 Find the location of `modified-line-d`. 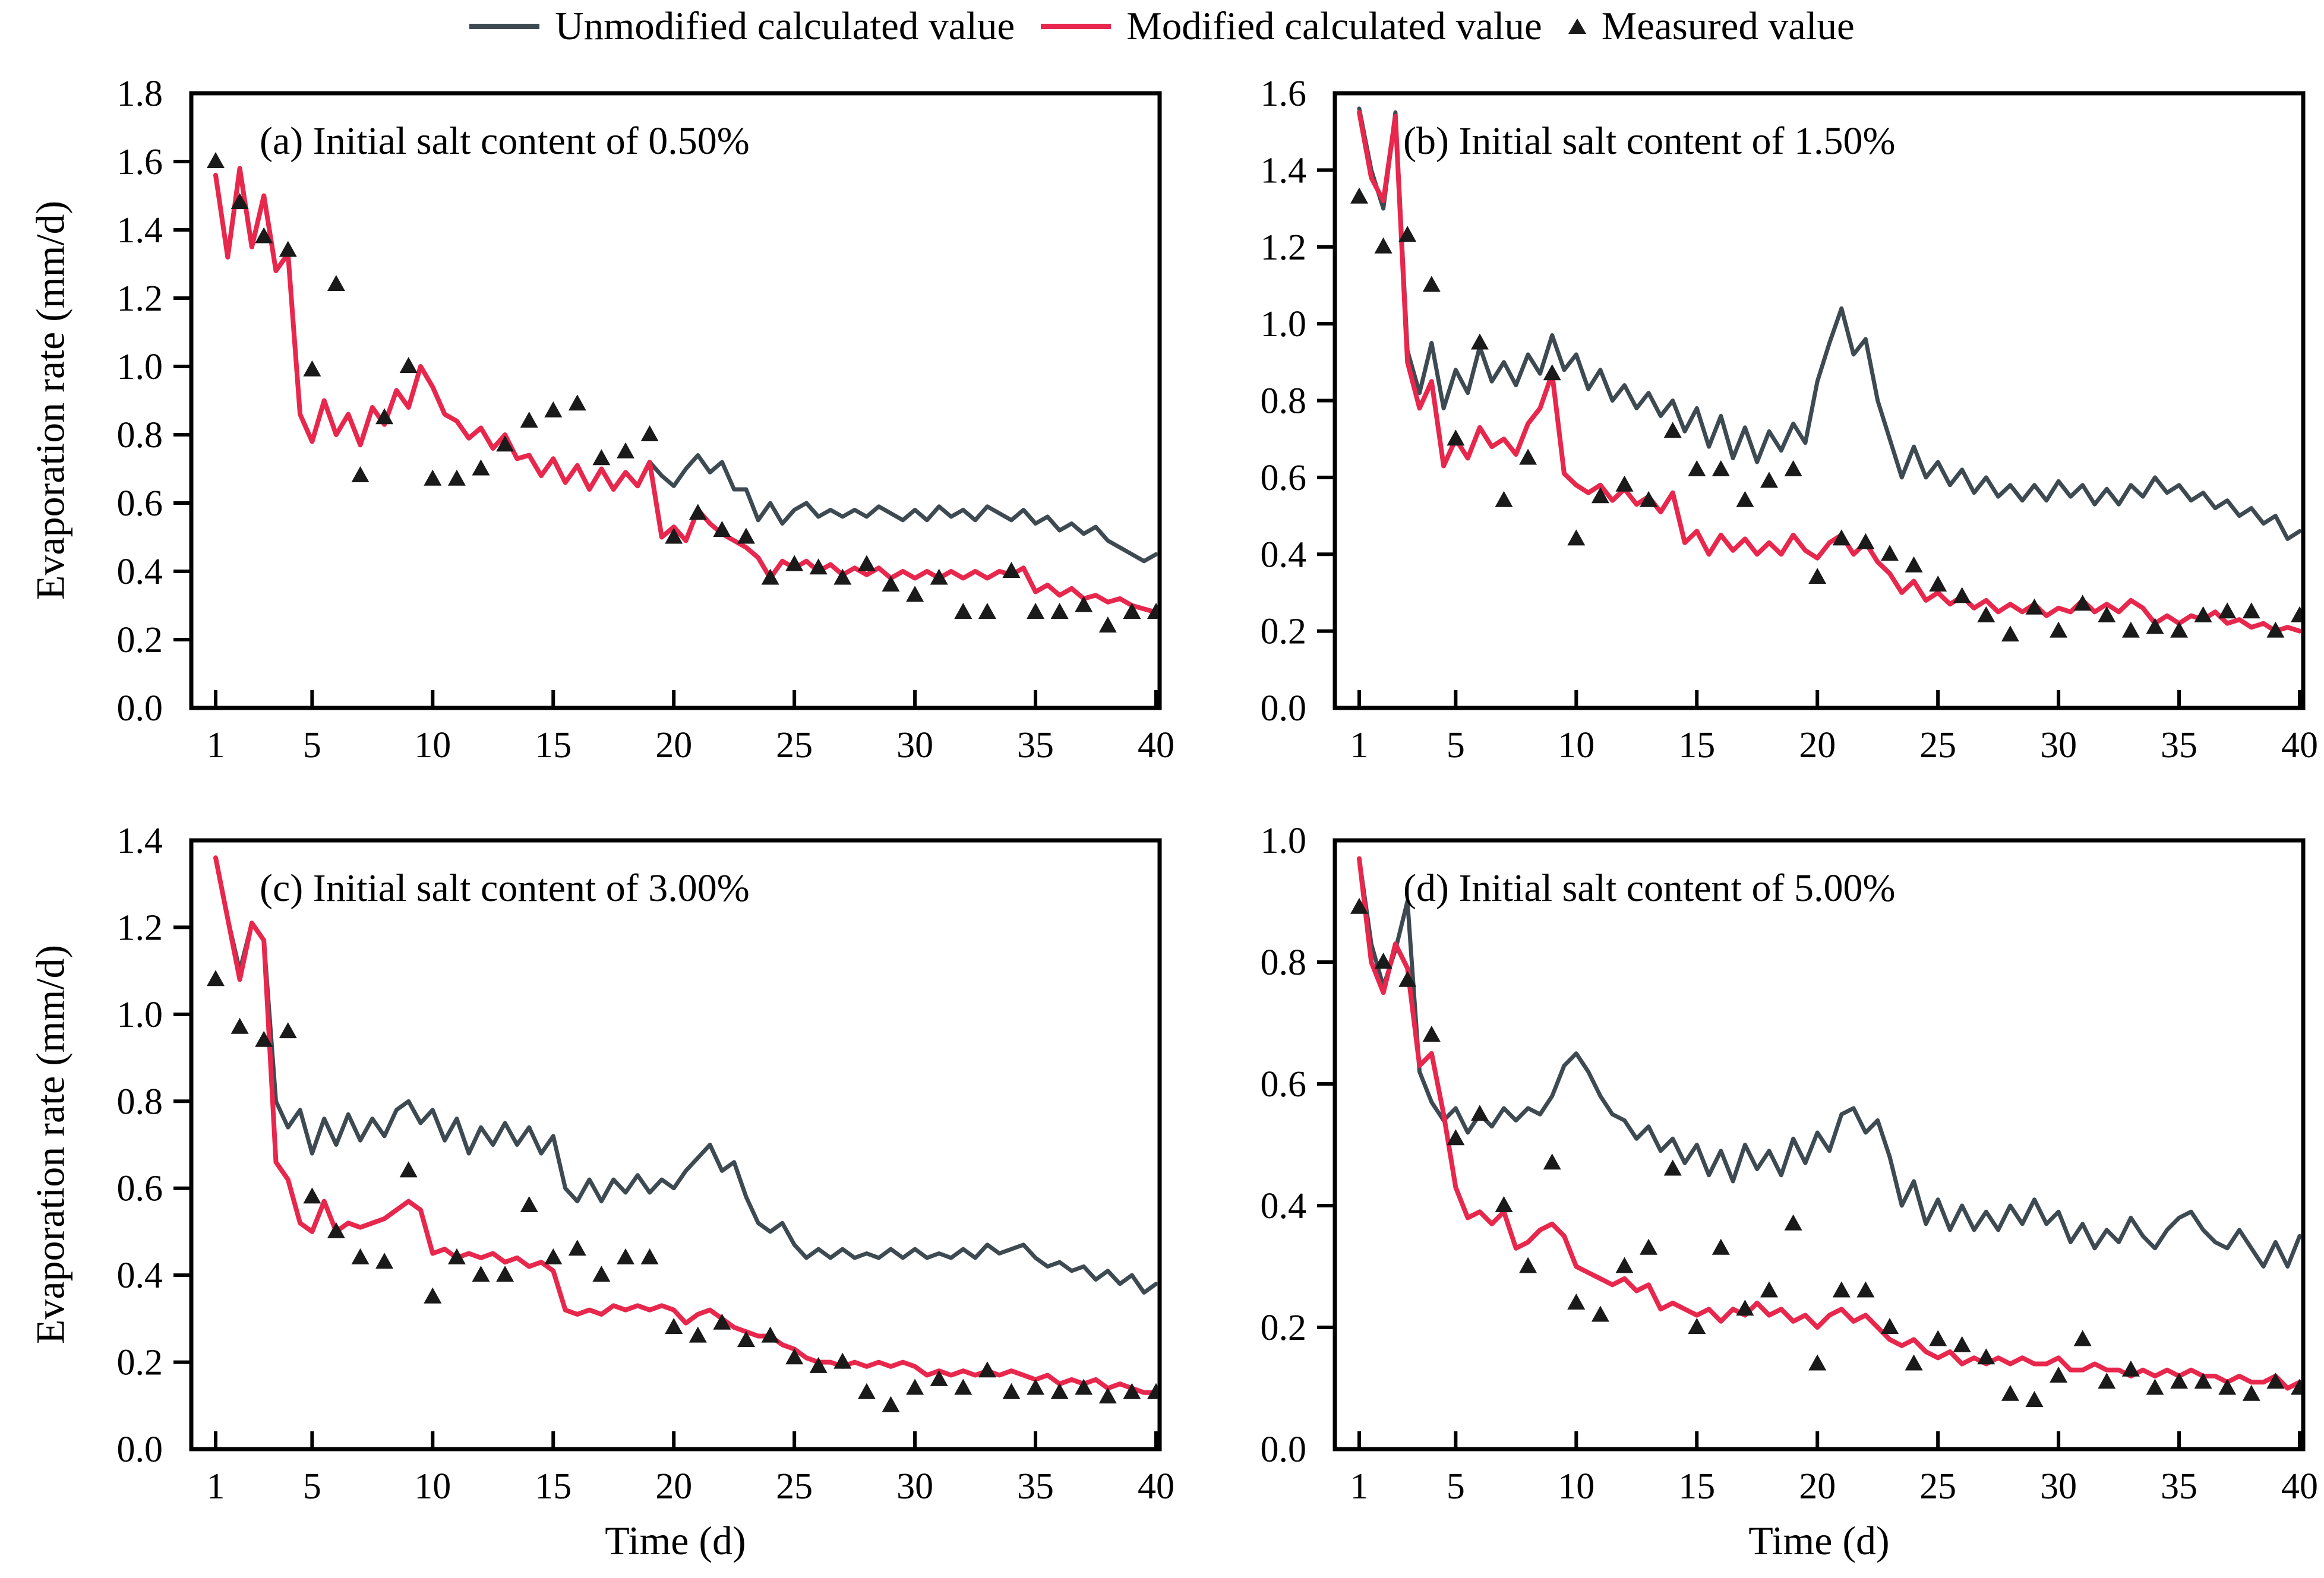

modified-line-d is located at coordinates (1829, 1123).